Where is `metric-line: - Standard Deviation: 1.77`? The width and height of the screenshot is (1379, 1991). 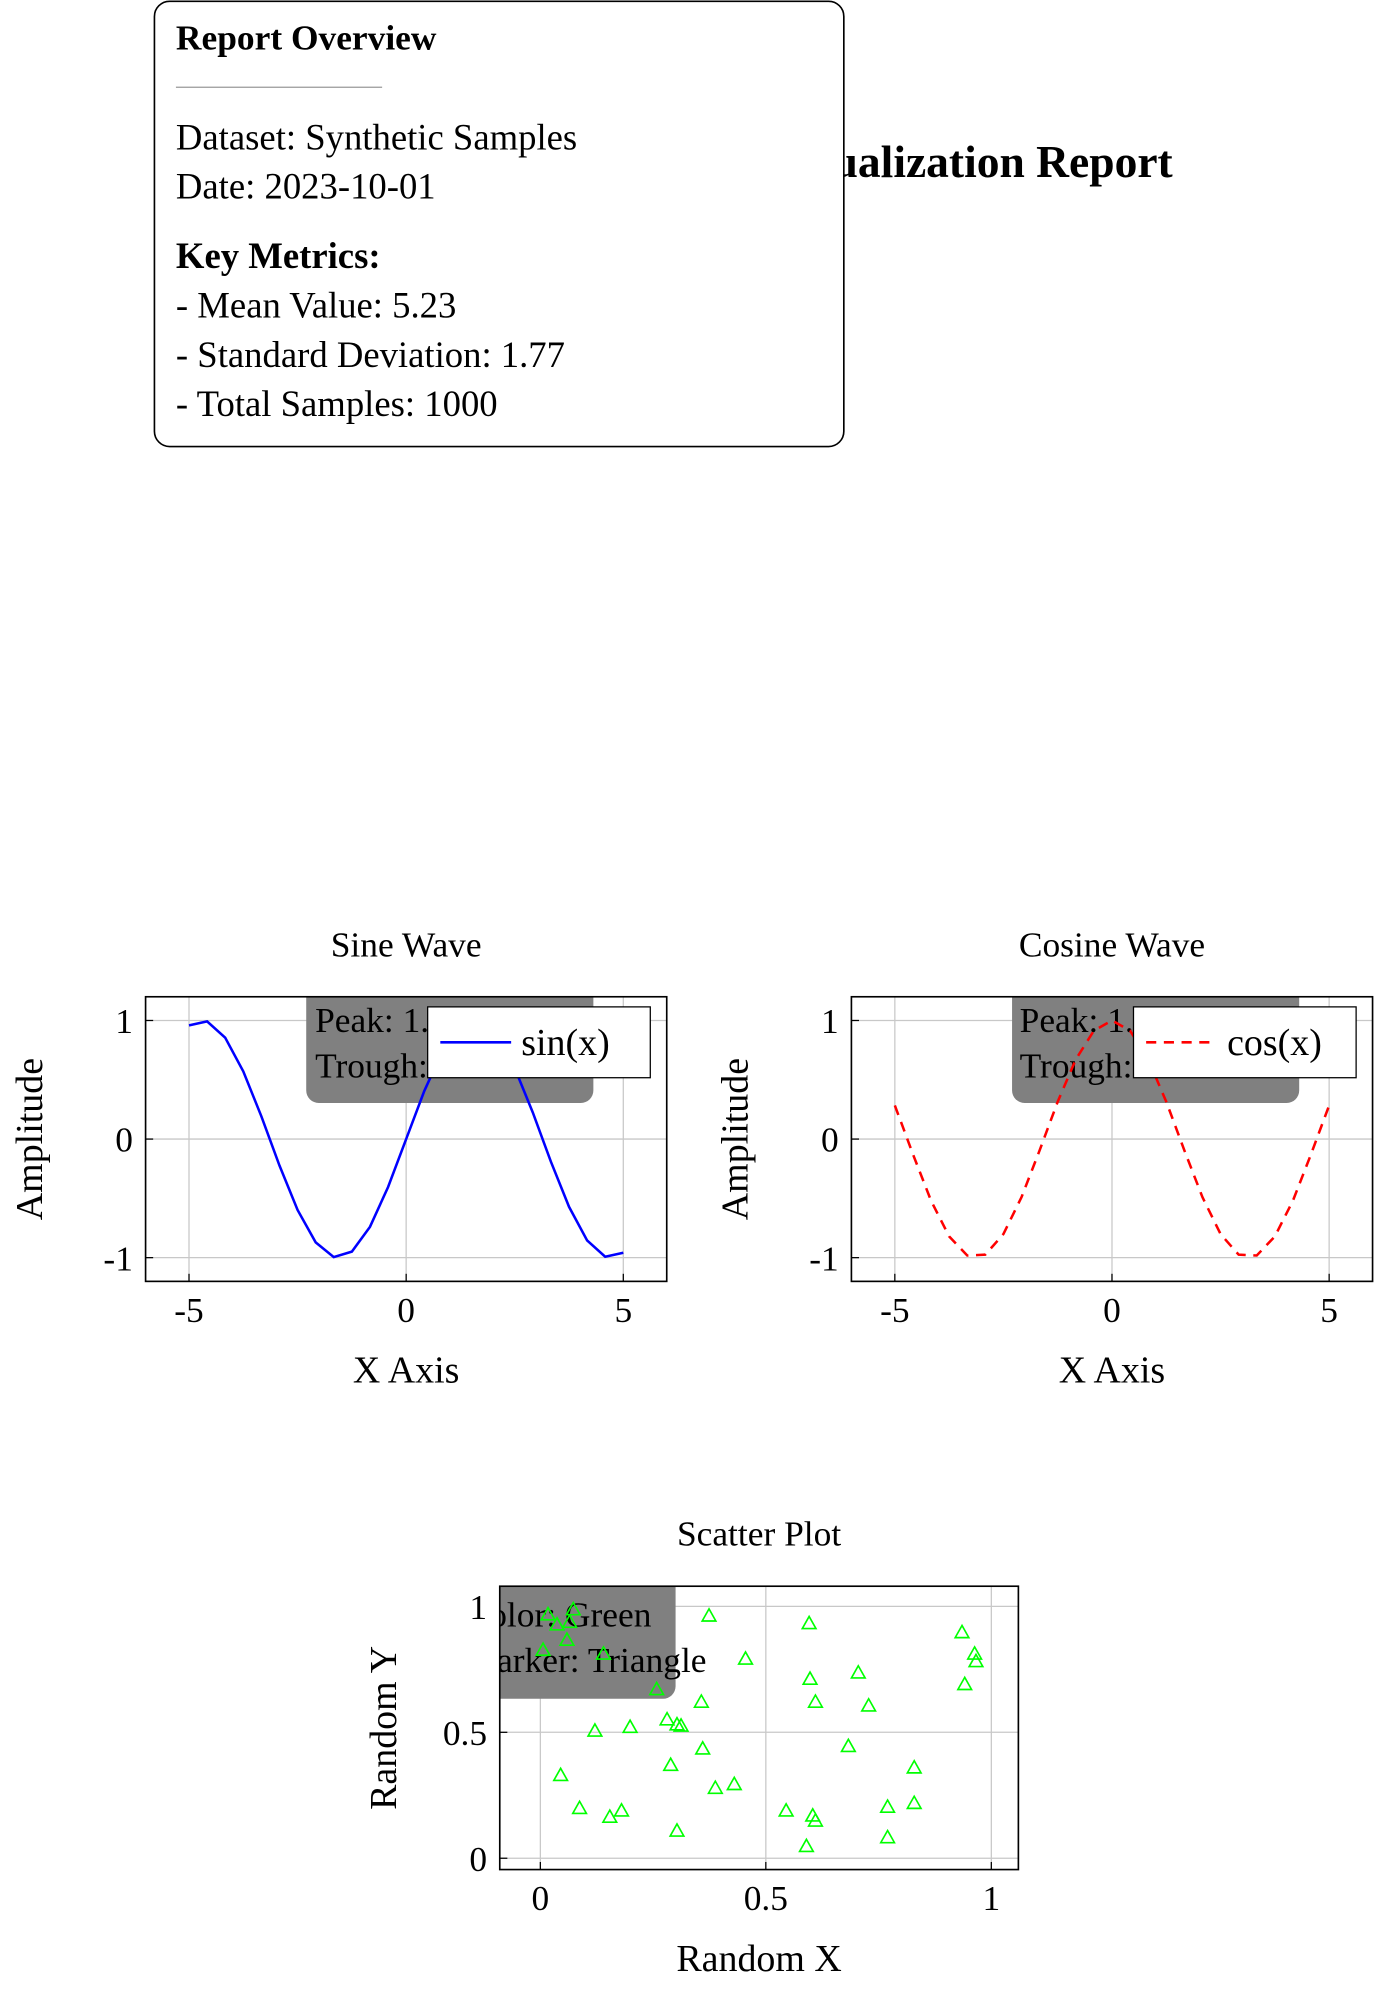
metric-line: - Standard Deviation: 1.77 is located at coordinates (370, 354).